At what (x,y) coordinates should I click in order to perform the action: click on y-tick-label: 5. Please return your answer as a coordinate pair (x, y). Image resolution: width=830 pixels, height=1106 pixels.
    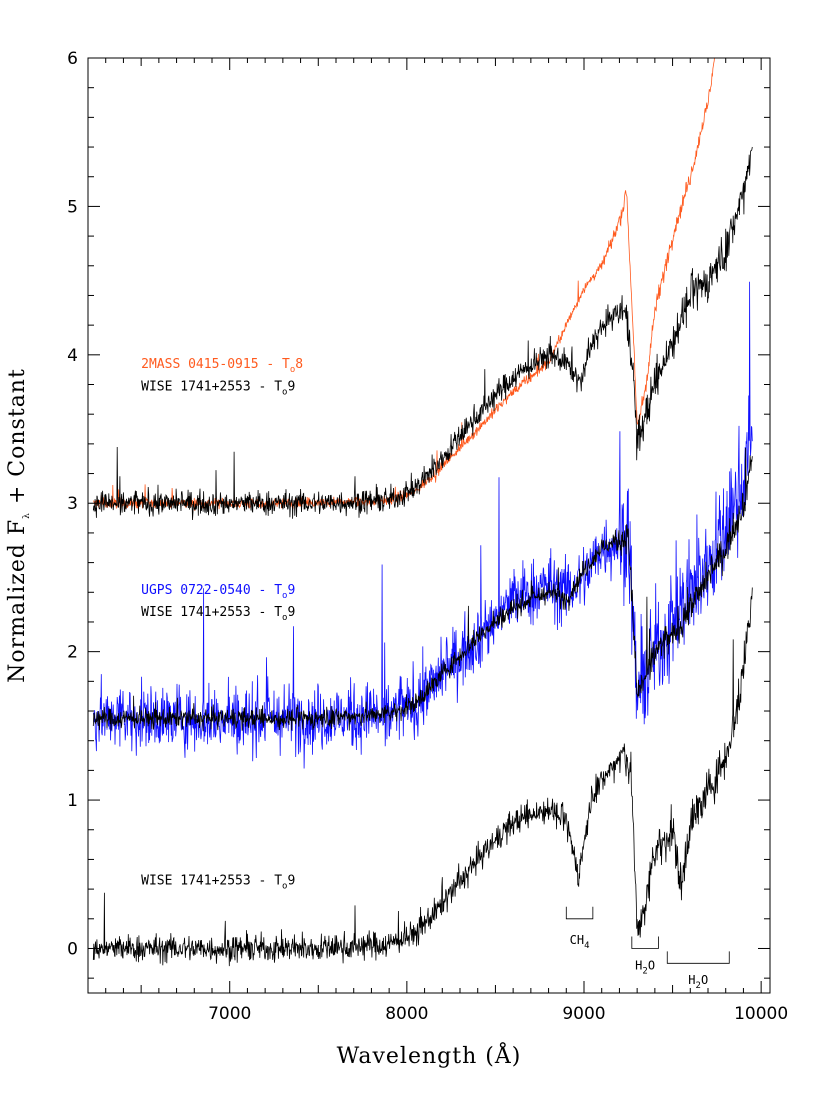
    Looking at the image, I should click on (72, 207).